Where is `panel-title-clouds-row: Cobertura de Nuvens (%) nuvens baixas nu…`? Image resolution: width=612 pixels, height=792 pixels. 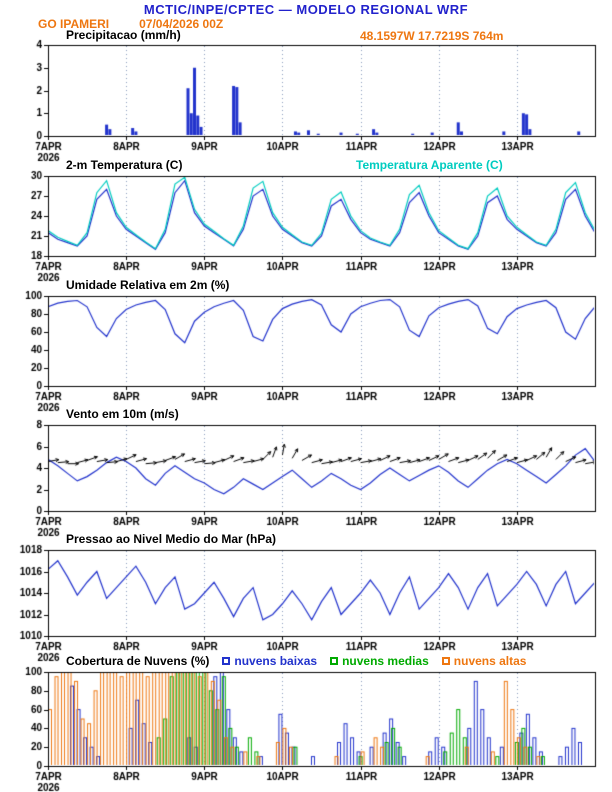
panel-title-clouds-row: Cobertura de Nuvens (%) nuvens baixas nu… is located at coordinates (296, 661).